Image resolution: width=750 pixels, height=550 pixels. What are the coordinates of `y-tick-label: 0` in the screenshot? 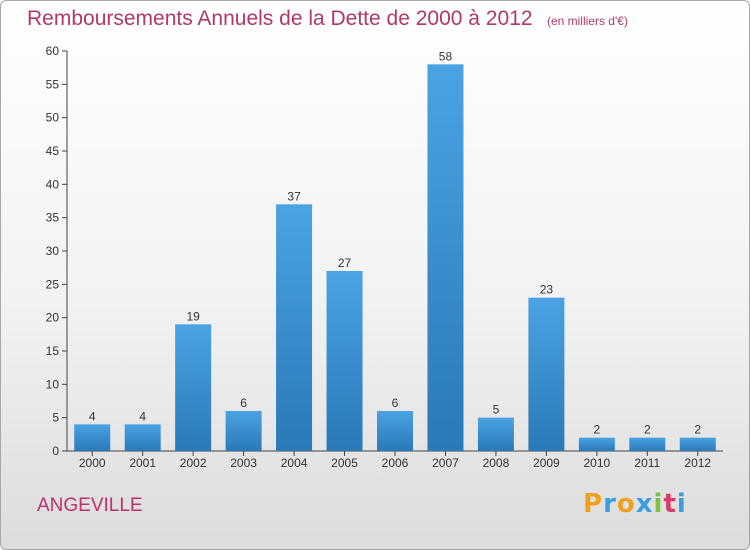 It's located at (55, 451).